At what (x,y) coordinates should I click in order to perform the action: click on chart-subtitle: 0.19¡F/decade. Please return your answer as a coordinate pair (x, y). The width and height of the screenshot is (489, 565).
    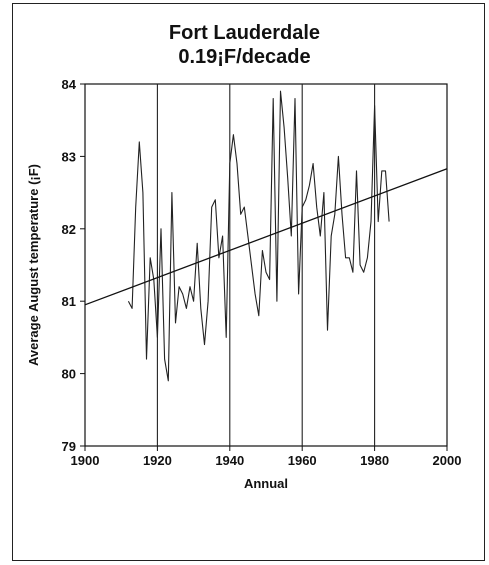
    Looking at the image, I should click on (244, 57).